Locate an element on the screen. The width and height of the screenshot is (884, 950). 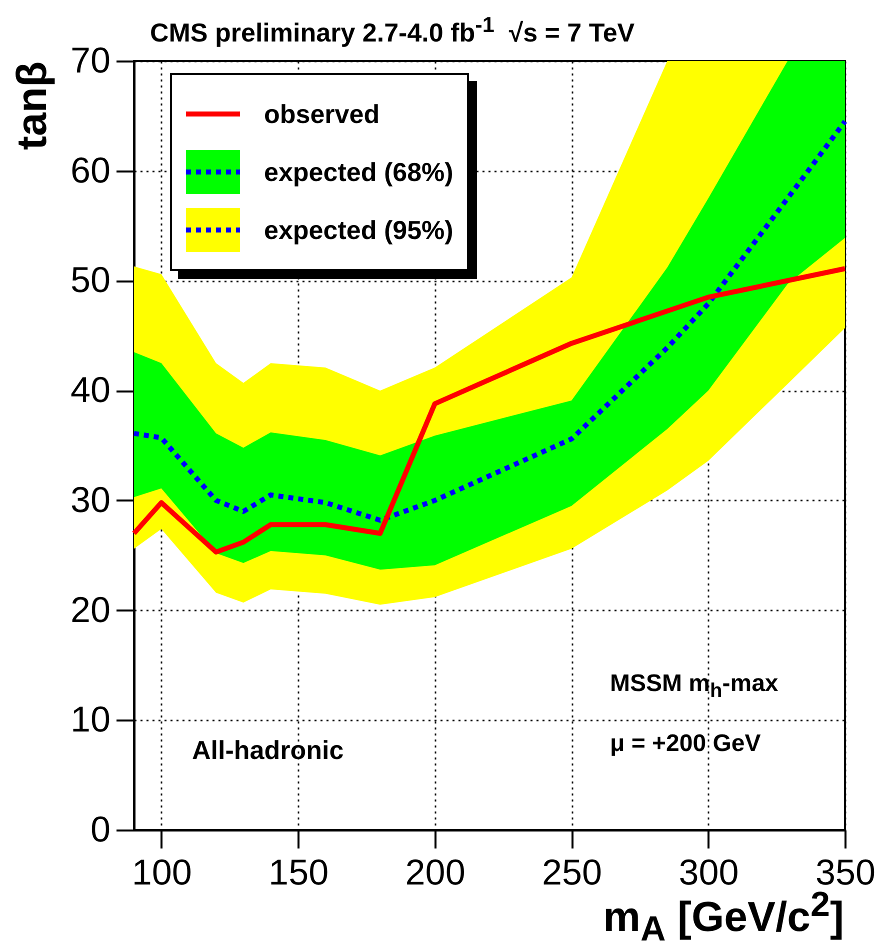
y-tick-label: 10 is located at coordinates (90, 719).